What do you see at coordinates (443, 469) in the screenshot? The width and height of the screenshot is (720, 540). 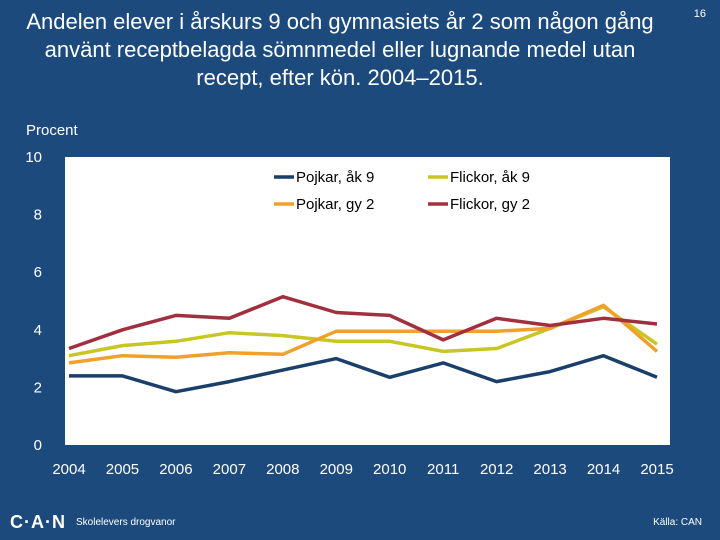 I see `x-tick-label: 2011` at bounding box center [443, 469].